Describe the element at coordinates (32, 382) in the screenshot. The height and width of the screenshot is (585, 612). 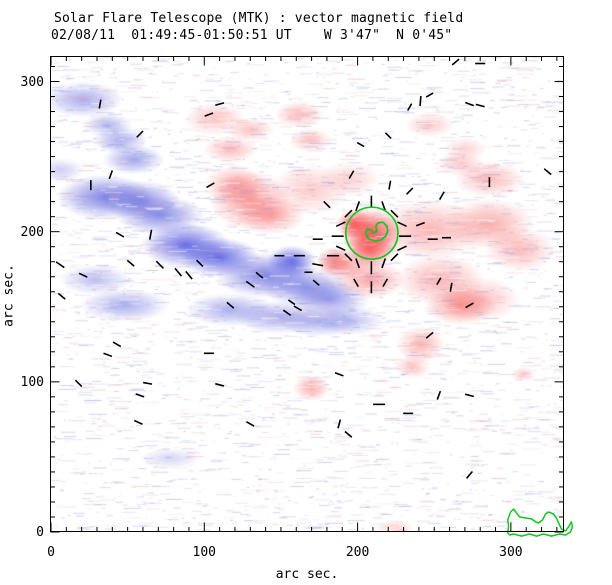
I see `y-tick-label: 100` at that location.